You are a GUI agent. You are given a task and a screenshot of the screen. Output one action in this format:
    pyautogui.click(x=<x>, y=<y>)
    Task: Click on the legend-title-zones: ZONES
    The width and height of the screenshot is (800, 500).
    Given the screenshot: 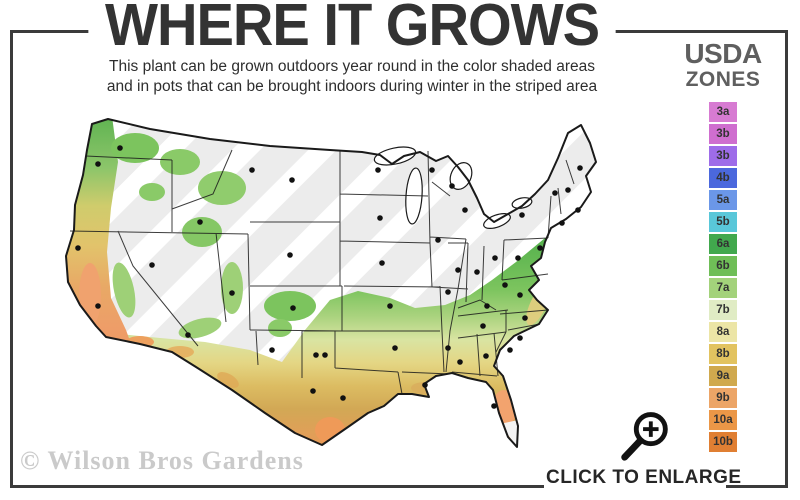 What is the action you would take?
    pyautogui.click(x=723, y=79)
    